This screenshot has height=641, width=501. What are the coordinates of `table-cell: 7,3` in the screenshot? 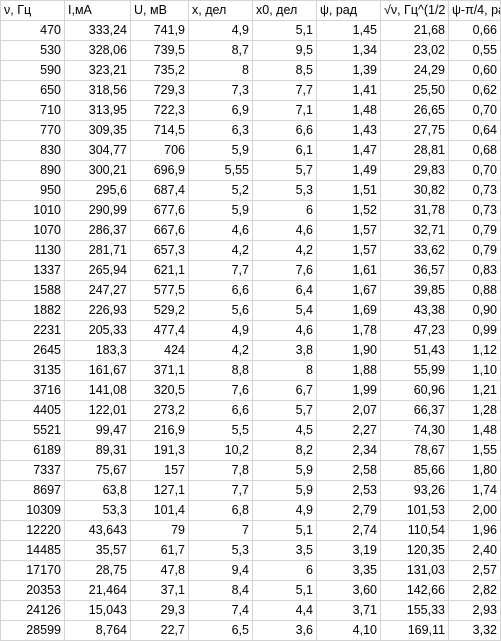 It's located at (220, 90).